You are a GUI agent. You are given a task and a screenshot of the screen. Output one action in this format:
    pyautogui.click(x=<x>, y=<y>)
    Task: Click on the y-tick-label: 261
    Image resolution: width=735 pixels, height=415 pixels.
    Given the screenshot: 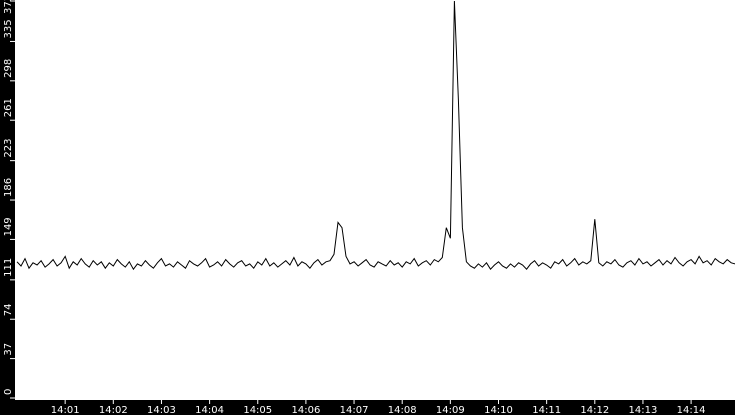 What is the action you would take?
    pyautogui.click(x=8, y=107)
    